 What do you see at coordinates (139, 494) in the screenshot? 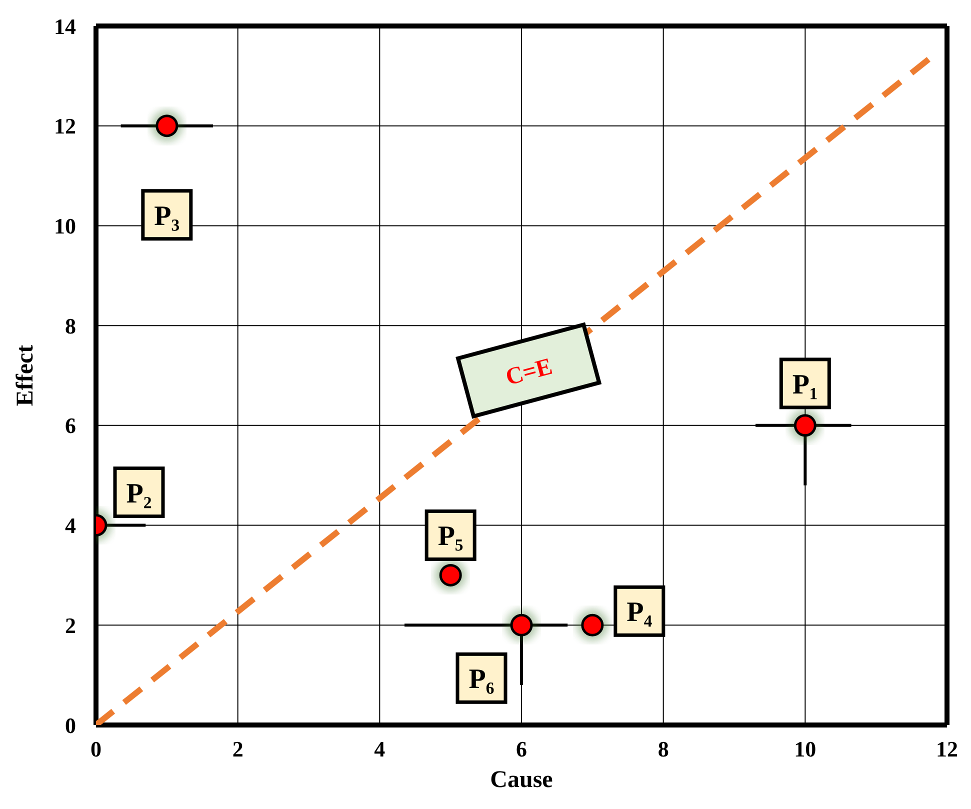
I see `annotation: P₂` at bounding box center [139, 494].